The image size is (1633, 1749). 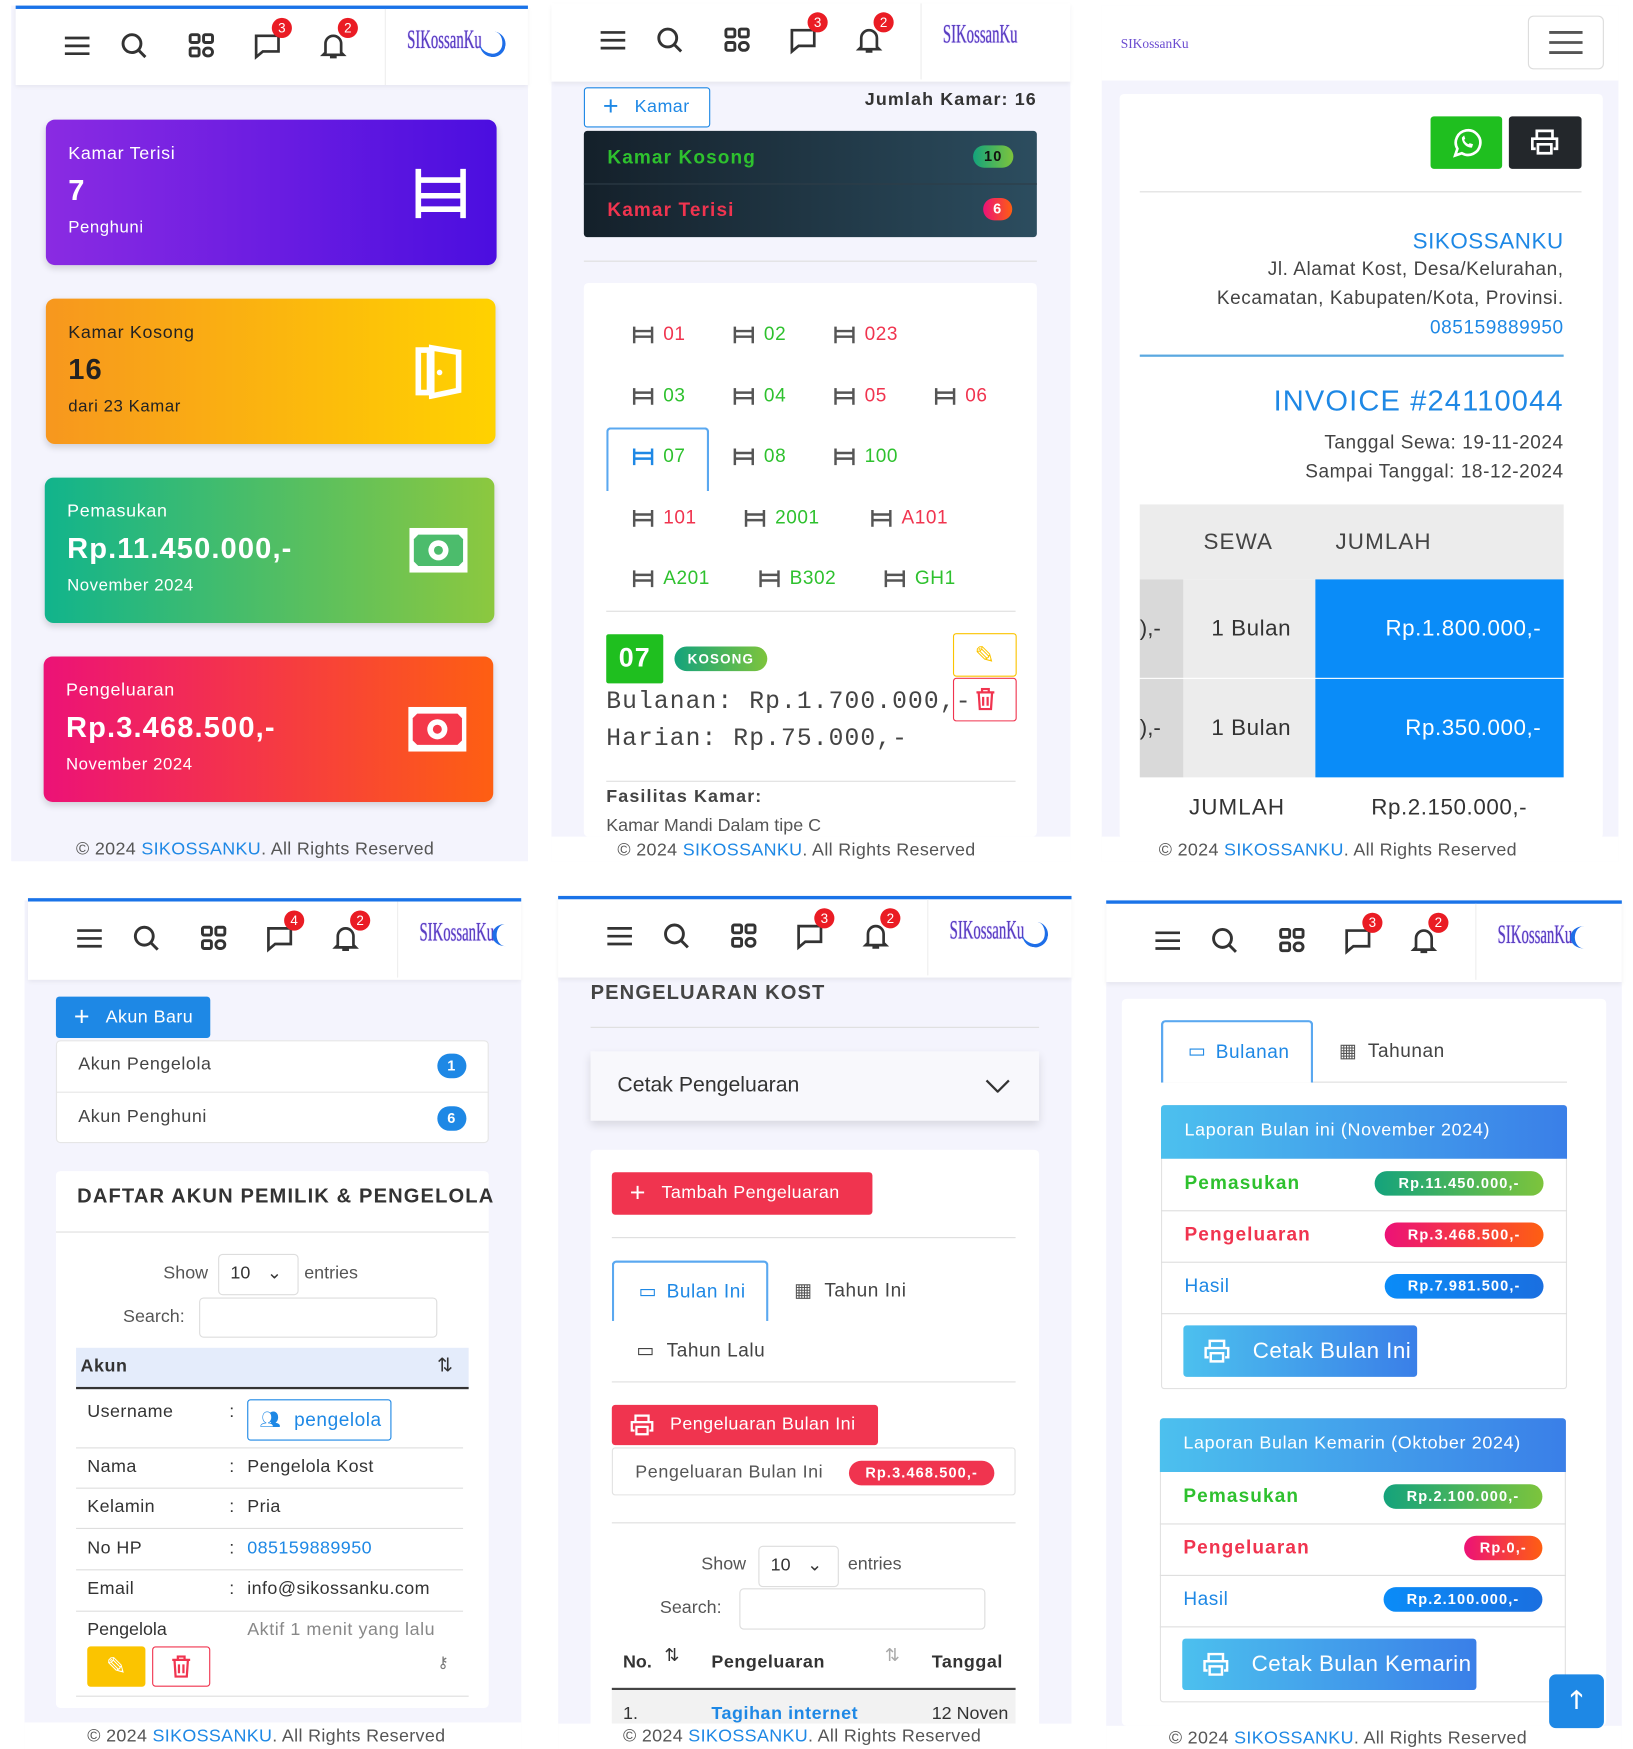 I want to click on stat-card-kamar-terisi: Kamar Terisi 7 Penghuni, so click(x=271, y=192).